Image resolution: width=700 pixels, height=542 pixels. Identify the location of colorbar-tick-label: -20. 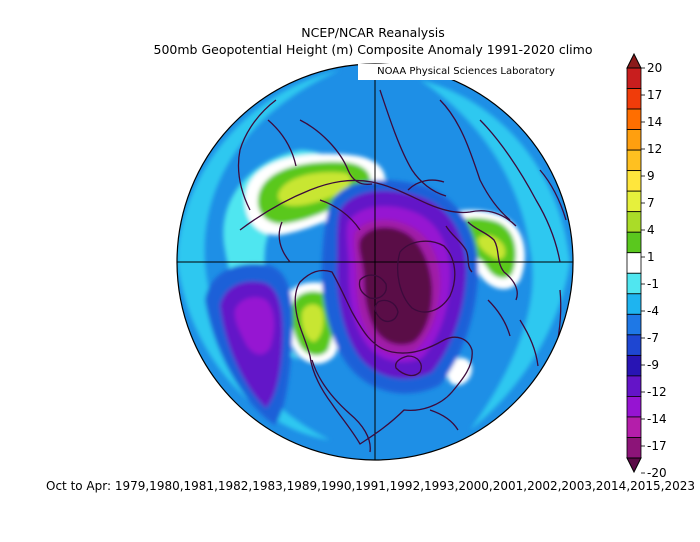
(657, 473).